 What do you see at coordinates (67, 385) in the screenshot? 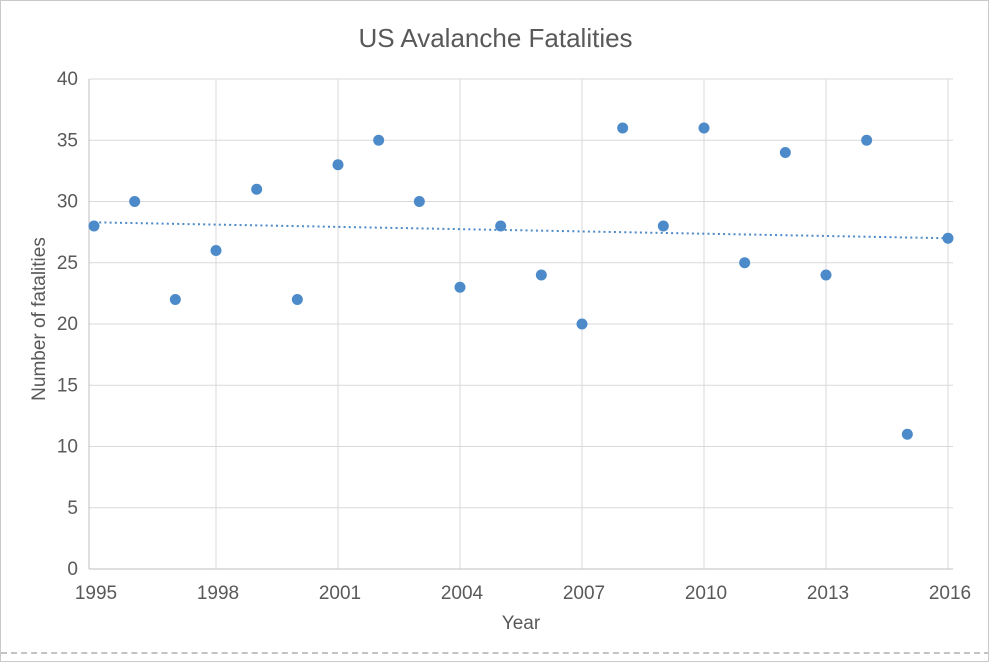
I see `y-tick-label: 15` at bounding box center [67, 385].